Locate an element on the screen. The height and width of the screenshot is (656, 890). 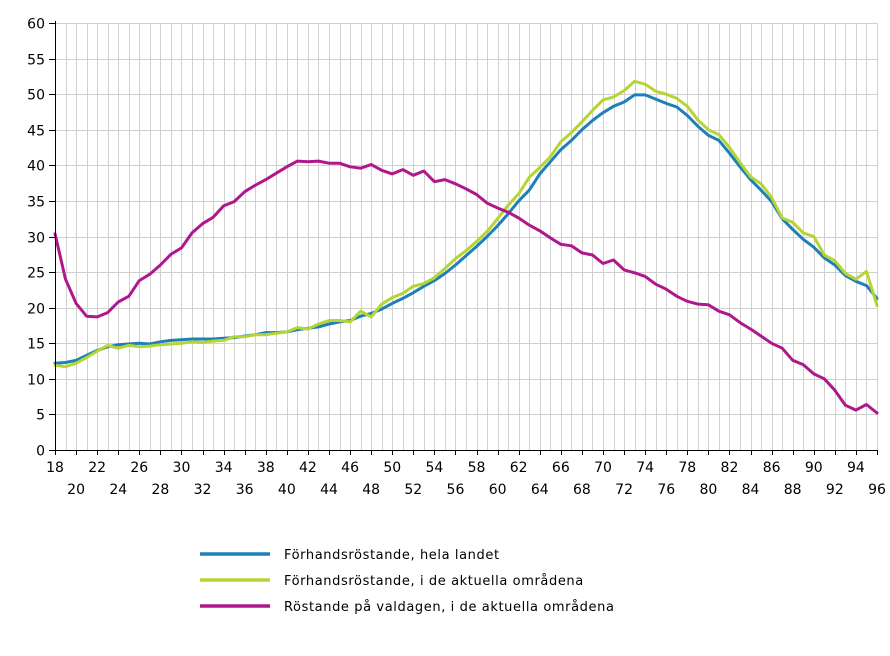
y-tick-label: 25 is located at coordinates (36, 274).